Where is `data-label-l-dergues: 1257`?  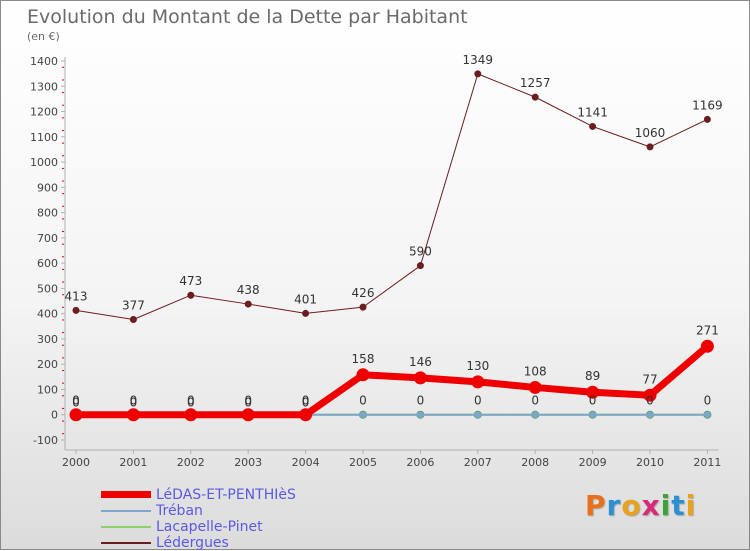
data-label-l-dergues: 1257 is located at coordinates (535, 83).